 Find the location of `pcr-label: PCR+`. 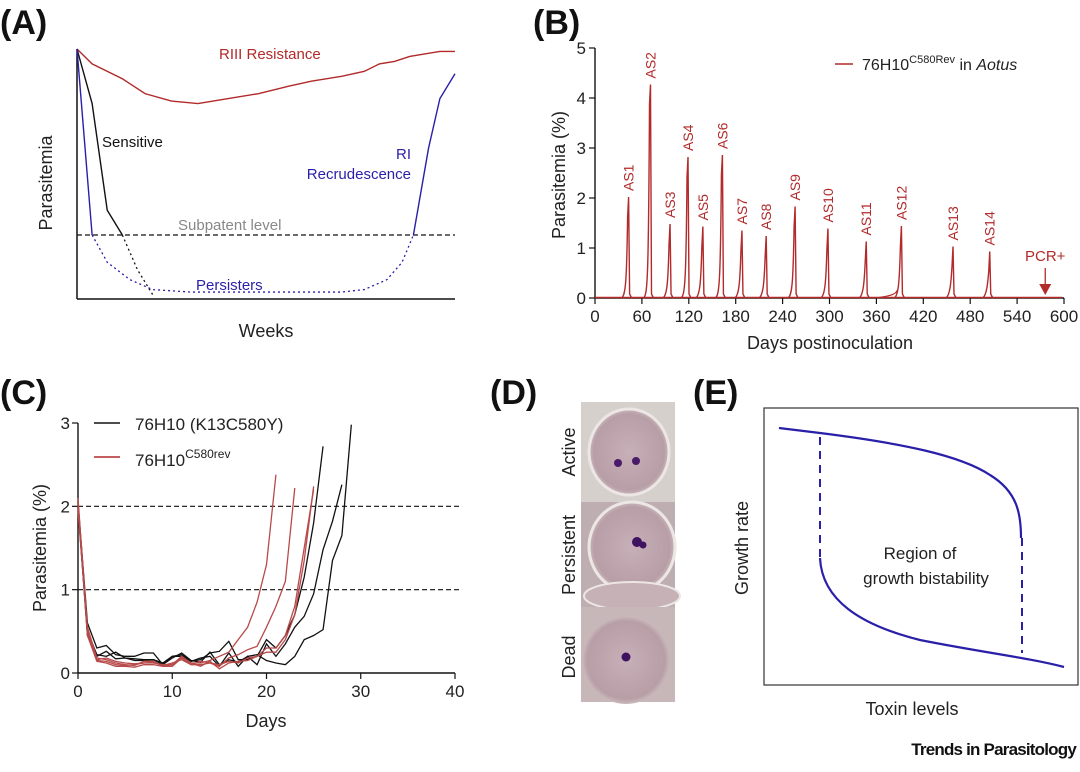

pcr-label: PCR+ is located at coordinates (1045, 256).